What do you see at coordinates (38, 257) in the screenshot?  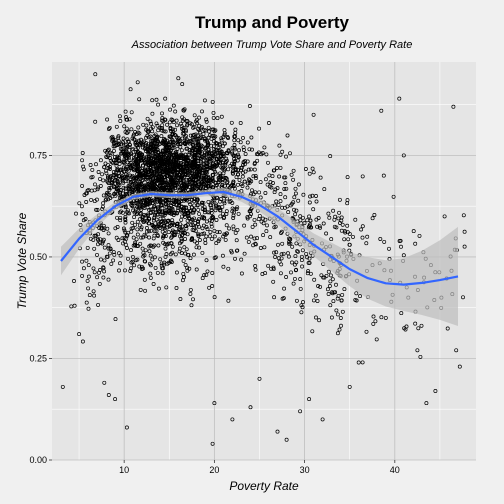 I see `y-tick-label: 0.50` at bounding box center [38, 257].